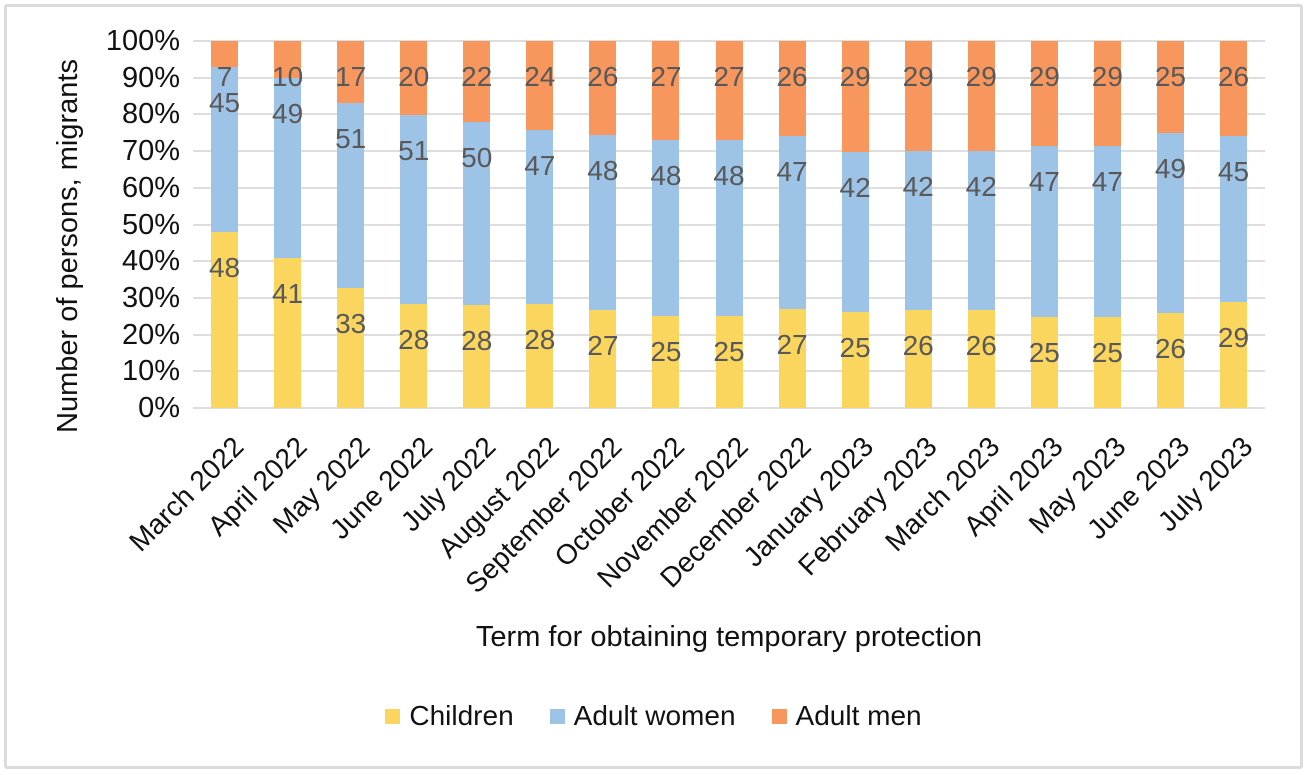 Image resolution: width=1307 pixels, height=775 pixels. What do you see at coordinates (393, 716) in the screenshot?
I see `legend-swatch-children-icon` at bounding box center [393, 716].